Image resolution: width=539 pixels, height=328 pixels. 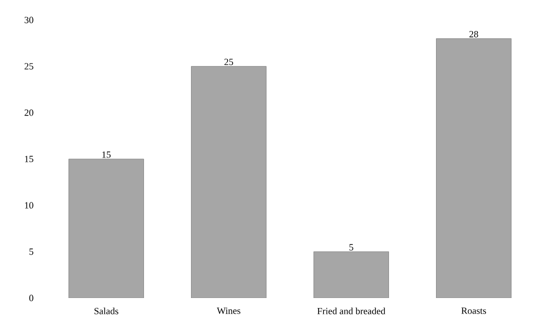 I want to click on y-tick-label: 10, so click(x=29, y=205).